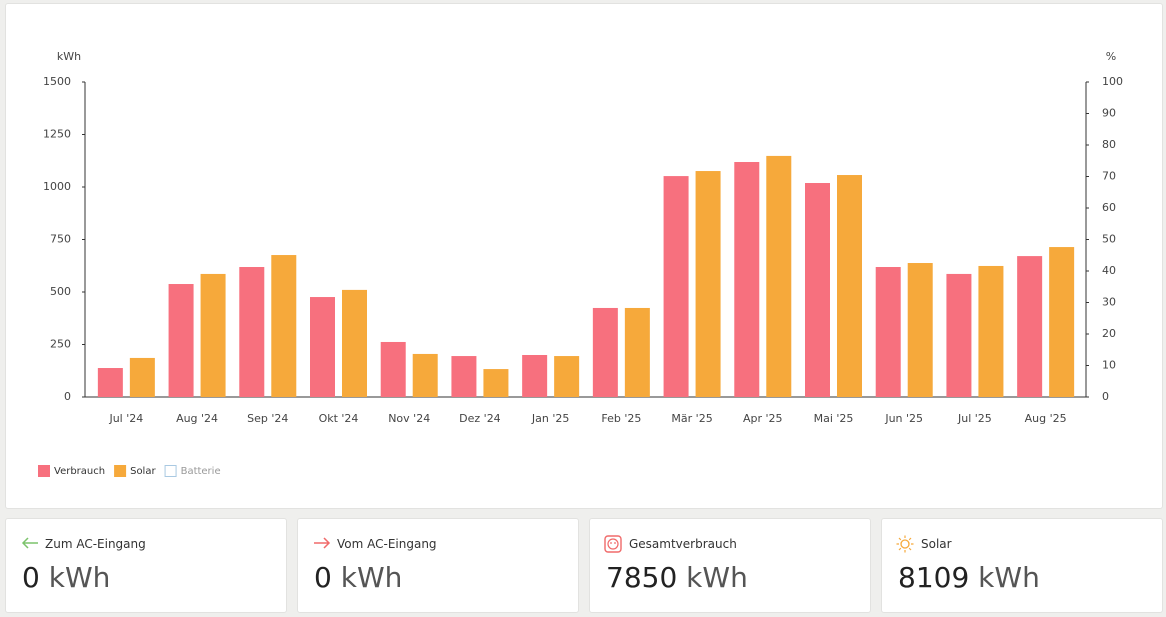 This screenshot has height=617, width=1166. I want to click on y-tick-label: 1000, so click(57, 186).